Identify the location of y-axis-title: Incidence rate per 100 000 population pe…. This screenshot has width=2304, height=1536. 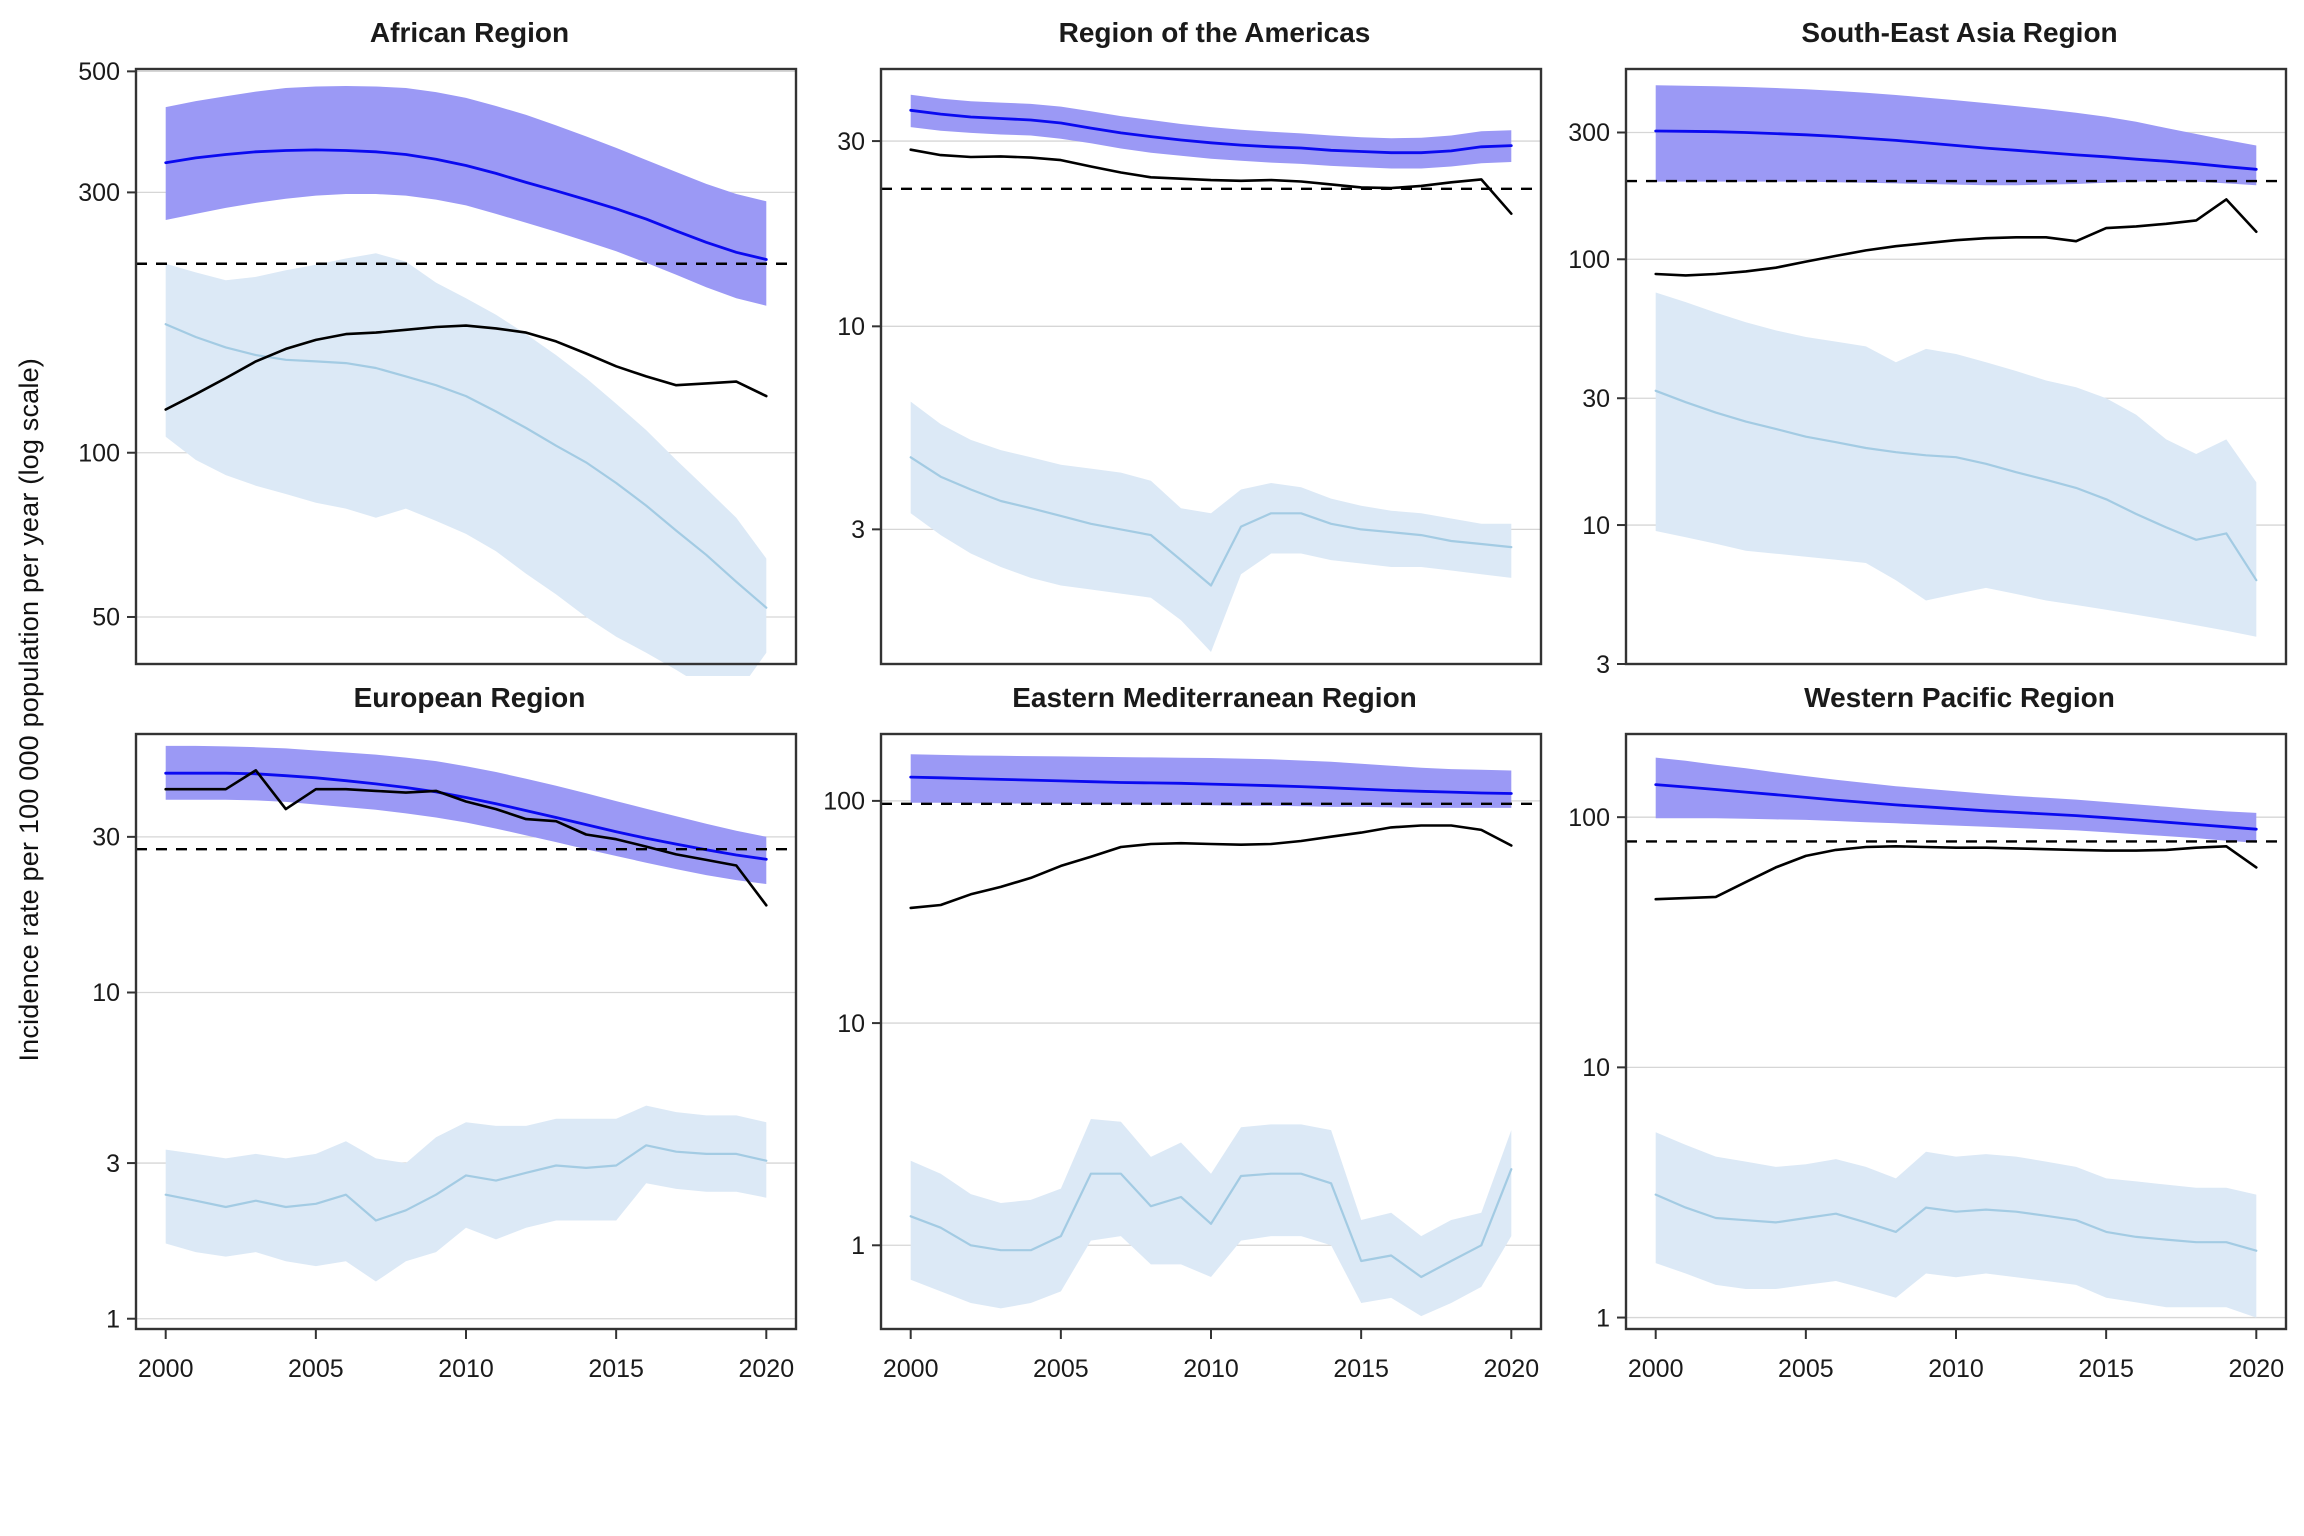
(28, 710).